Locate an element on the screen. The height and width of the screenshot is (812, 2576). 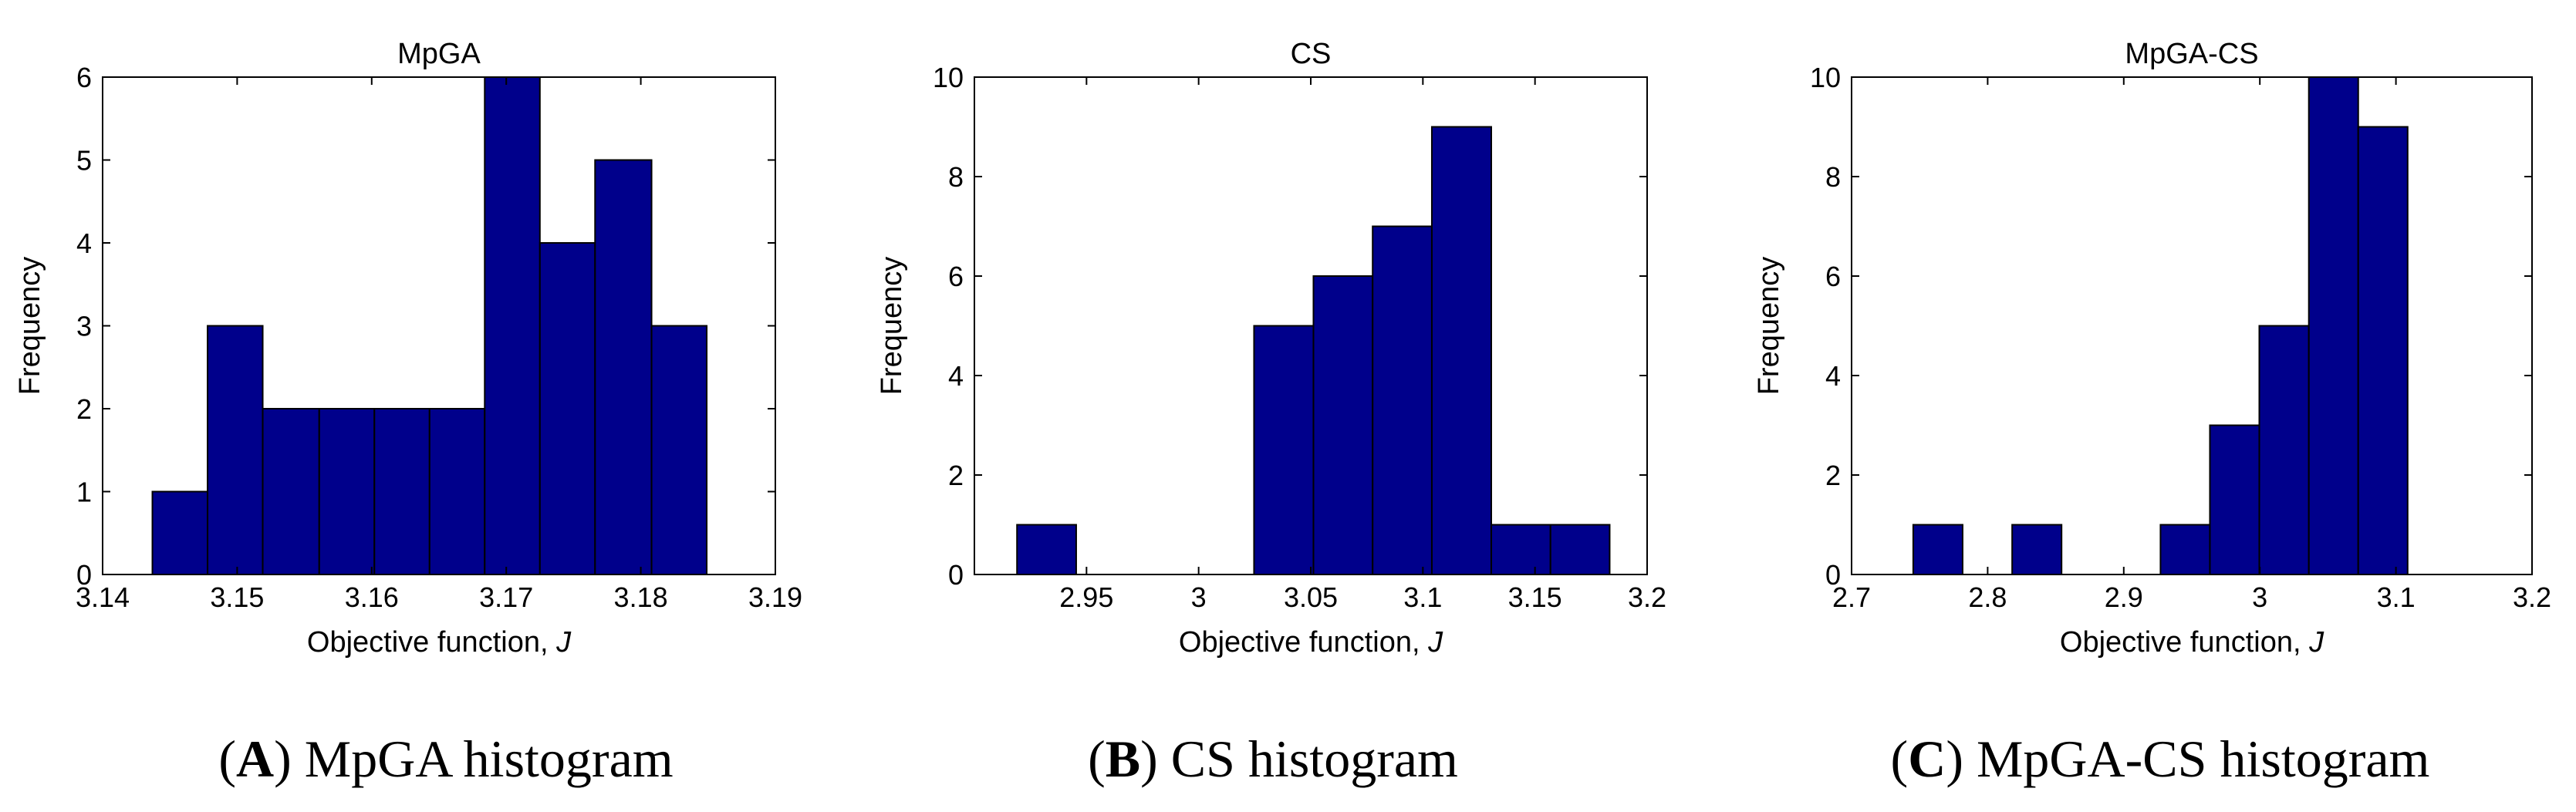
y-tick-label: 1 is located at coordinates (84, 492).